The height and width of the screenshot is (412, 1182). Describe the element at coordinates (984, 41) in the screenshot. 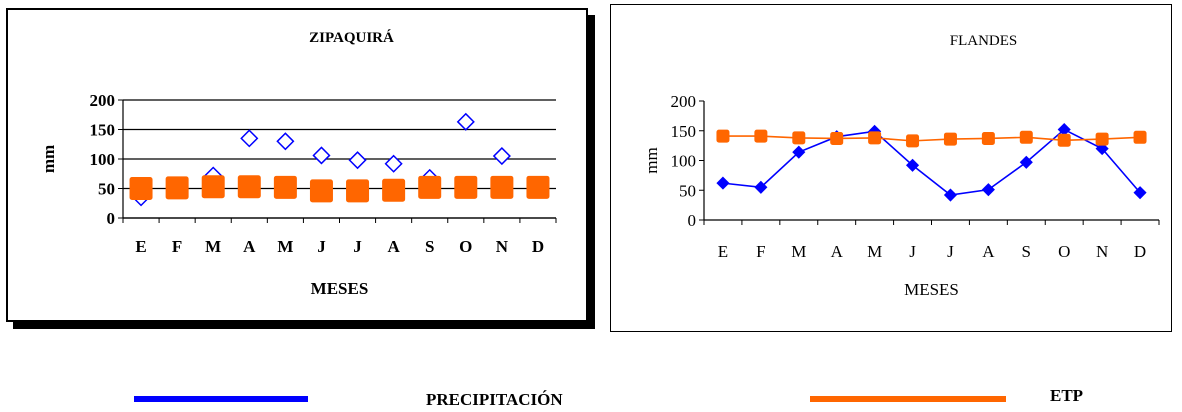

I see `chart-title: FLANDES` at that location.